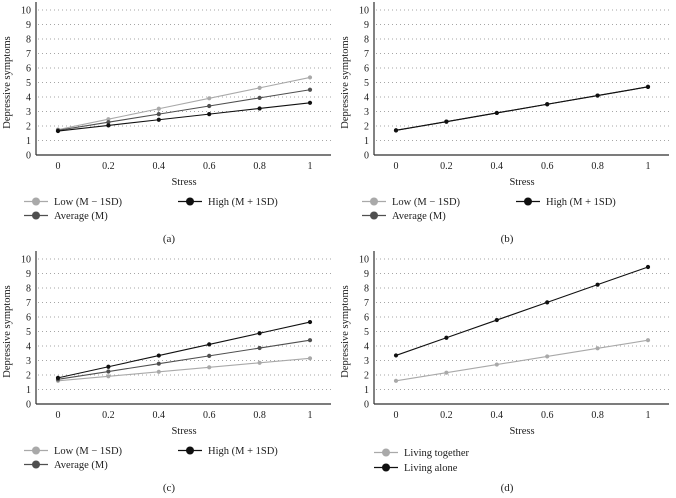  Describe the element at coordinates (366, 347) in the screenshot. I see `y-tick-label: 4` at that location.